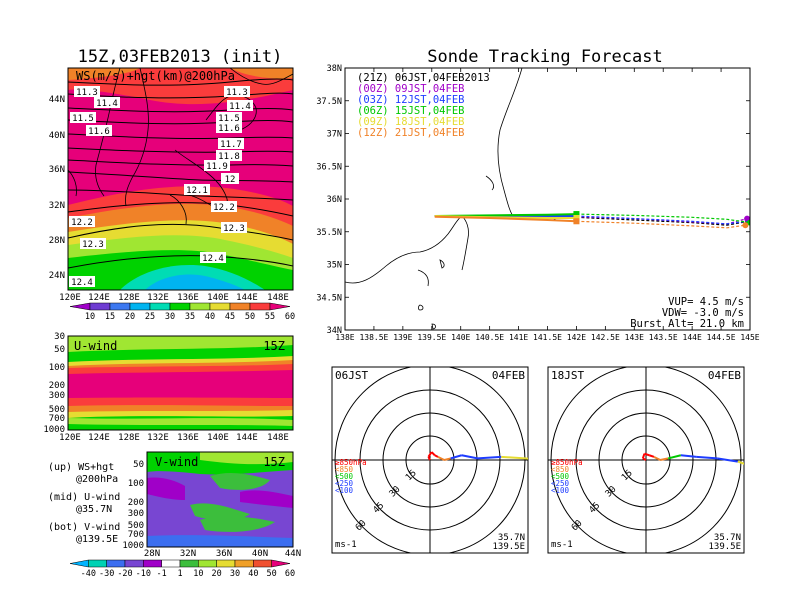 The image size is (792, 612). What do you see at coordinates (217, 166) in the screenshot?
I see `contour-label: 11.9` at bounding box center [217, 166].